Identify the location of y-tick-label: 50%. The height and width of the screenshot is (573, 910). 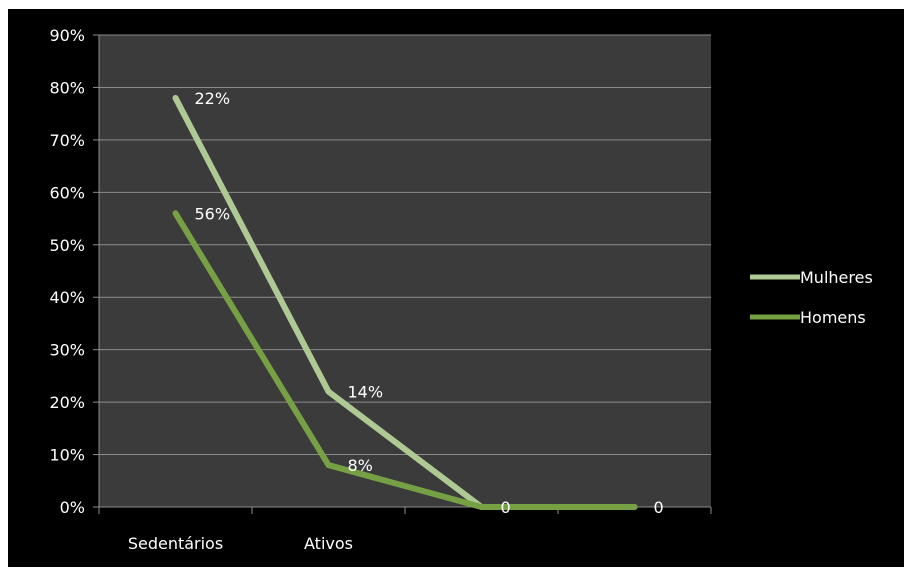
(67, 245).